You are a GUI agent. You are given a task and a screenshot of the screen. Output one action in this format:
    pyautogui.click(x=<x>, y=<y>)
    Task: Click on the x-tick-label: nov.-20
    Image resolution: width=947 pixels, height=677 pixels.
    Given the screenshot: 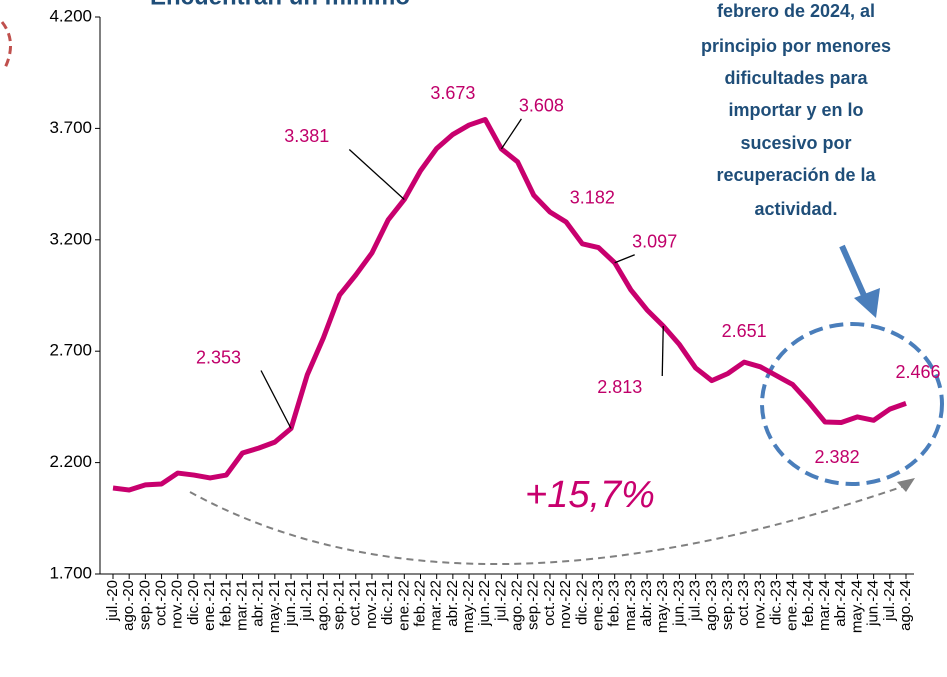 What is the action you would take?
    pyautogui.click(x=177, y=604)
    